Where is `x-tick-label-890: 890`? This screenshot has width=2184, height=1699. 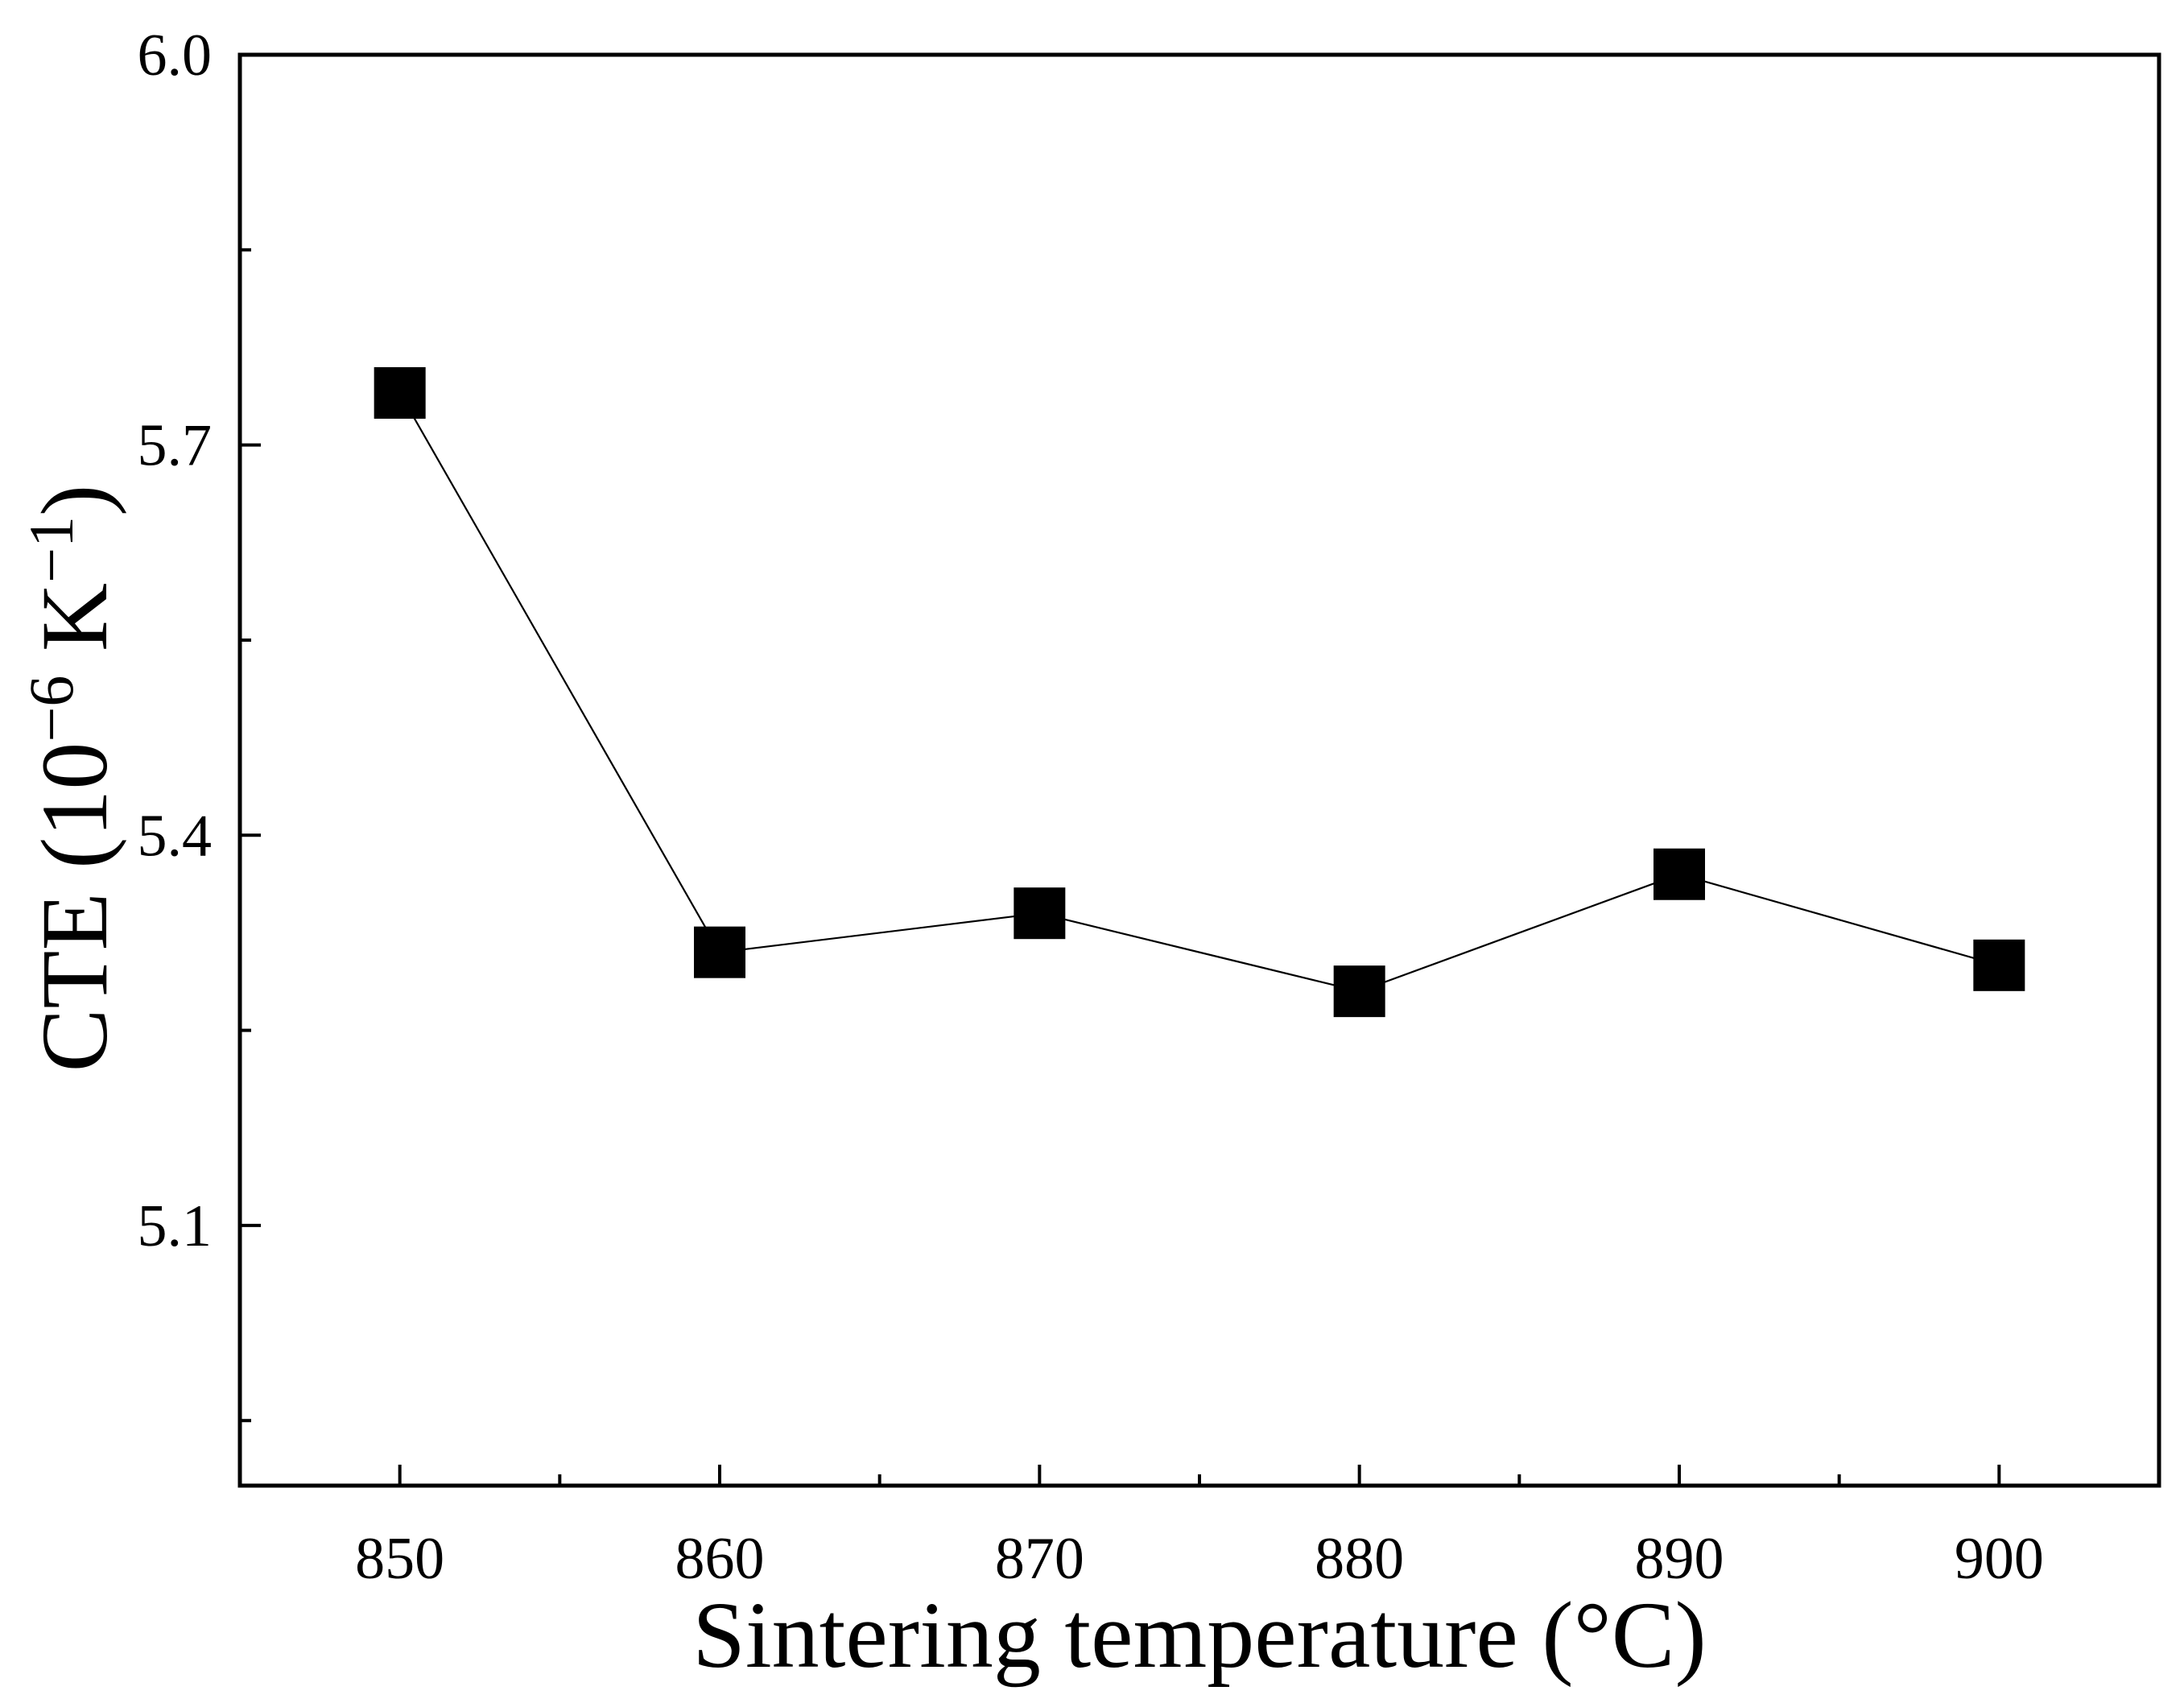 x-tick-label-890: 890 is located at coordinates (1680, 1559).